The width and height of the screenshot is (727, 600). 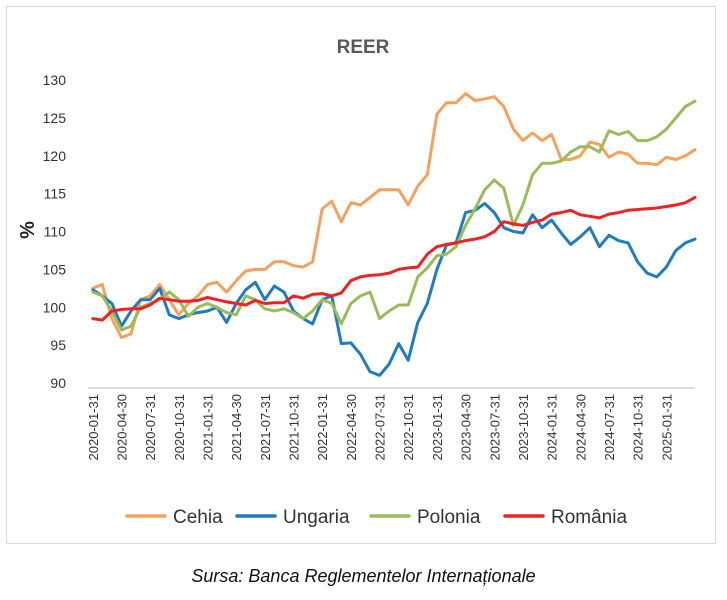 What do you see at coordinates (466, 427) in the screenshot?
I see `x-tick-label: 2023-04-30` at bounding box center [466, 427].